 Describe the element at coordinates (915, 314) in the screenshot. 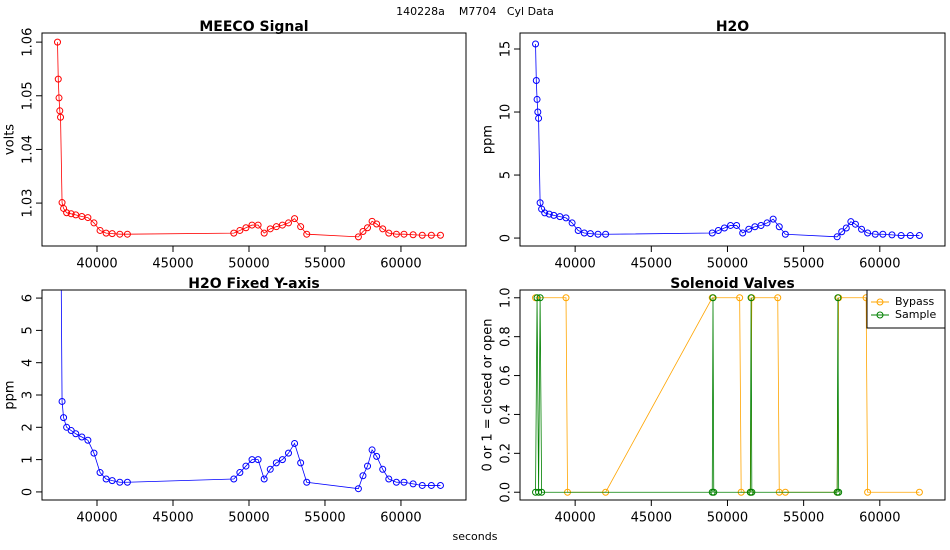

I see `legend-label: Sample` at that location.